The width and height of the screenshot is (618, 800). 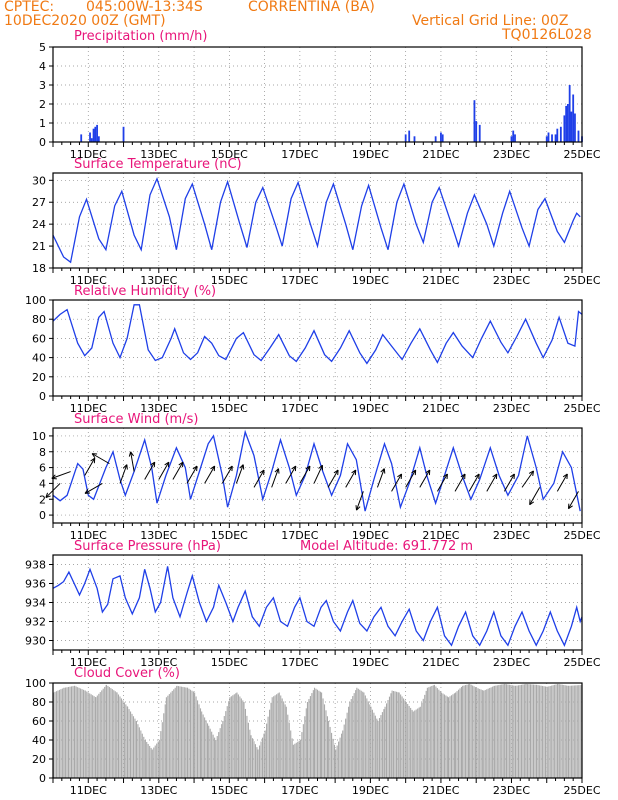 What do you see at coordinates (440, 790) in the screenshot?
I see `panel-cloud-xtick-label: 21DEC` at bounding box center [440, 790].